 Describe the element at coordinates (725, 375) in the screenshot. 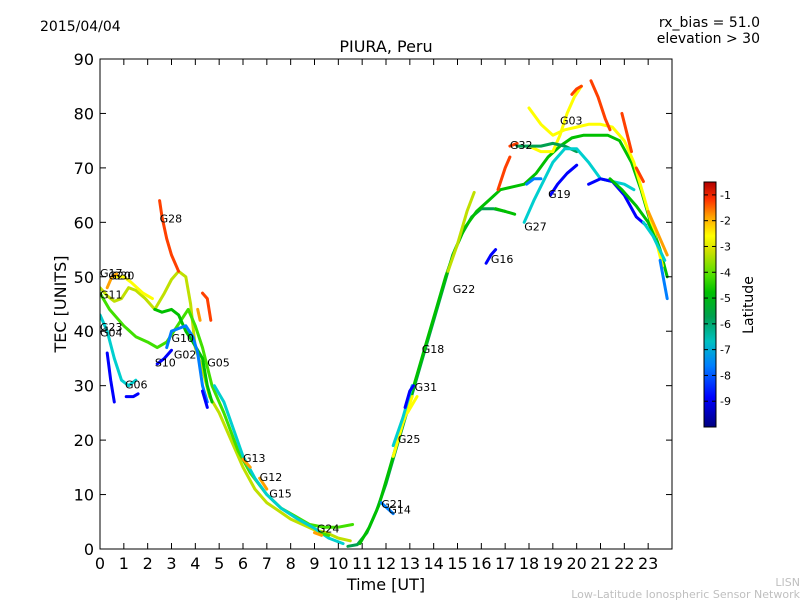

I see `colorbar-tick-label: -8` at that location.